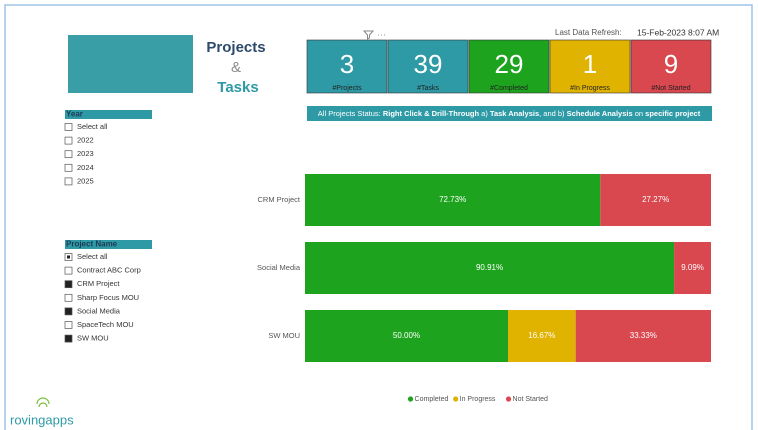 This screenshot has width=758, height=430. I want to click on kpi-value: 3, so click(347, 64).